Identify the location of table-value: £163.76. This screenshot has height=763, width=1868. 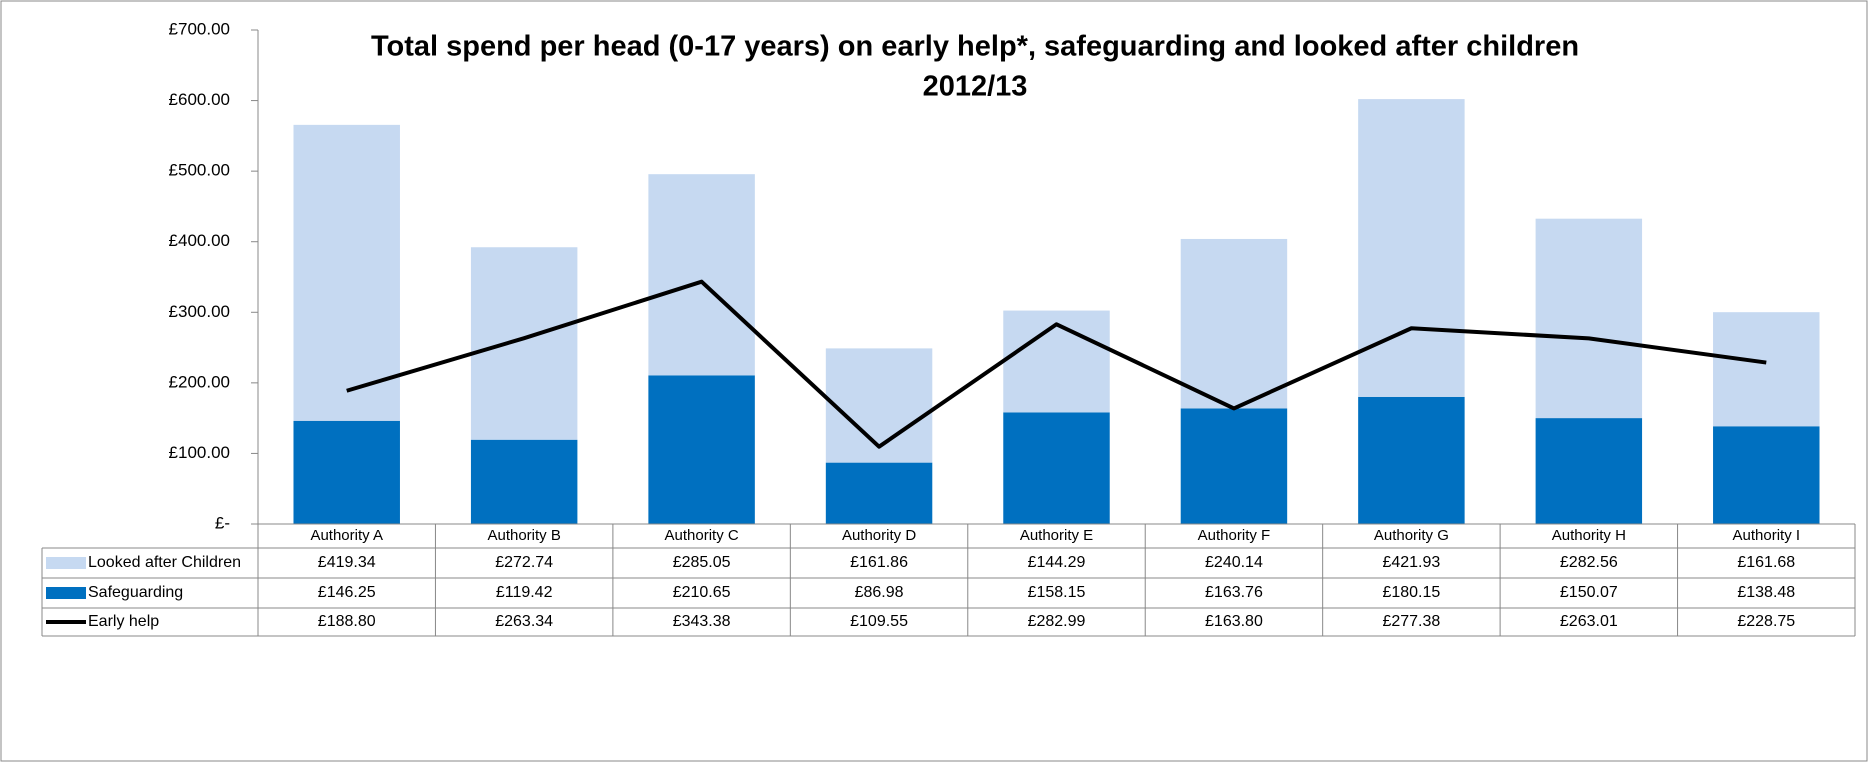
(1234, 592).